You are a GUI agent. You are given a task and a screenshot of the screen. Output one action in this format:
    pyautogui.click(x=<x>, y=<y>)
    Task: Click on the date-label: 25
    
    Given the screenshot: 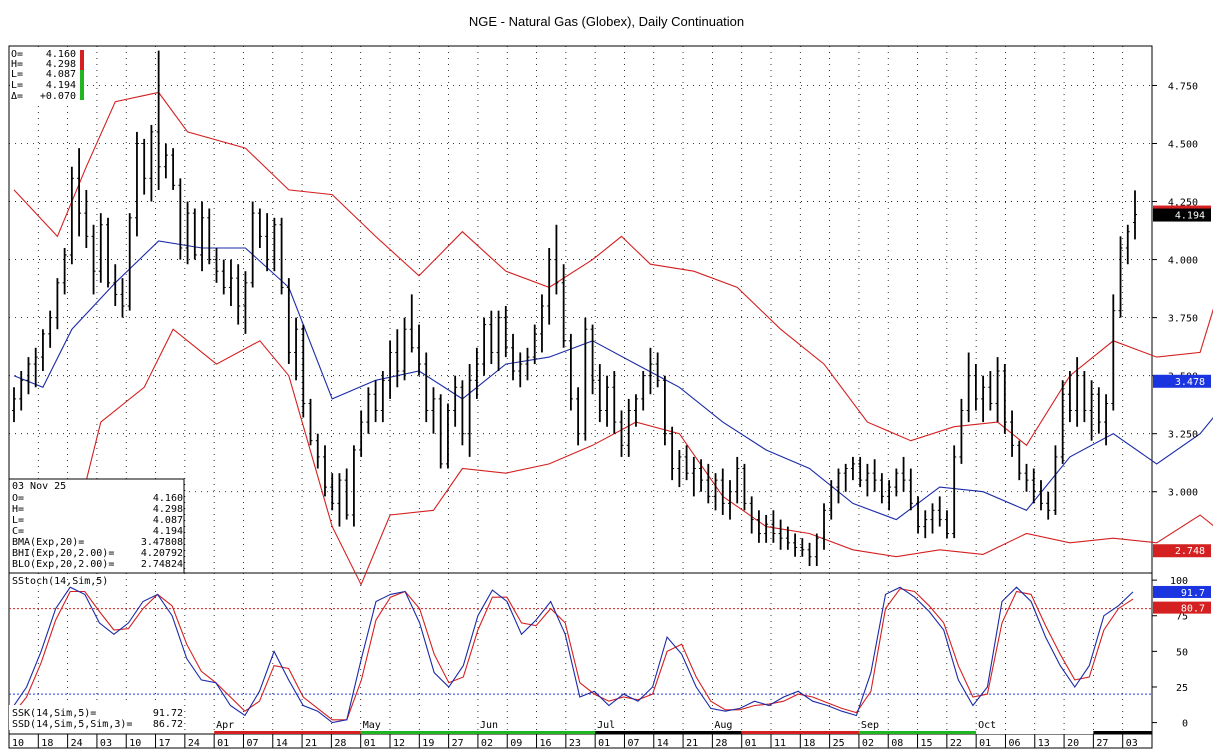 What is the action you would take?
    pyautogui.click(x=839, y=743)
    